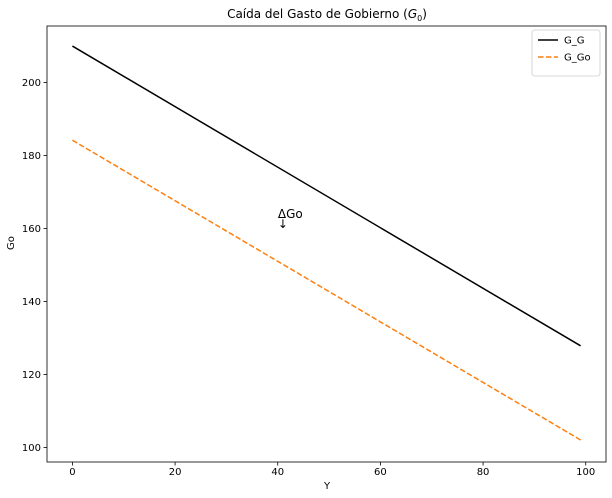 This screenshot has height=498, width=612. Describe the element at coordinates (31, 229) in the screenshot. I see `y-tick-label: 160` at that location.